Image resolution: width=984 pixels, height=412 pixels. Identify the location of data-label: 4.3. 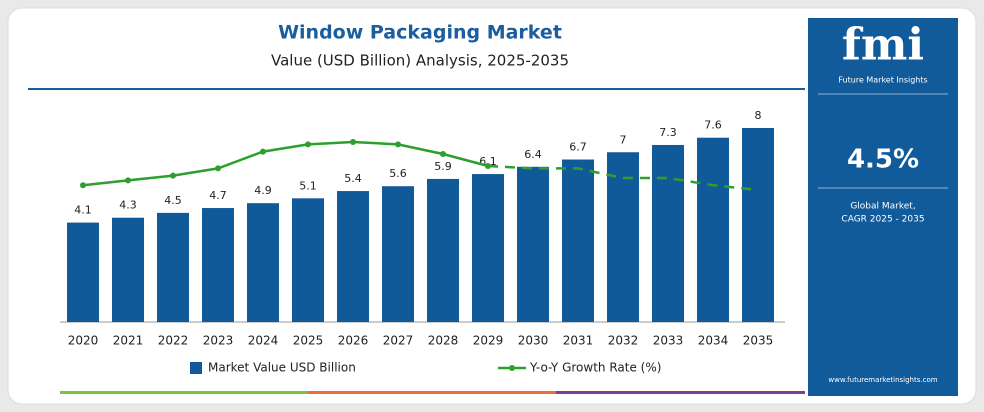
(128, 205).